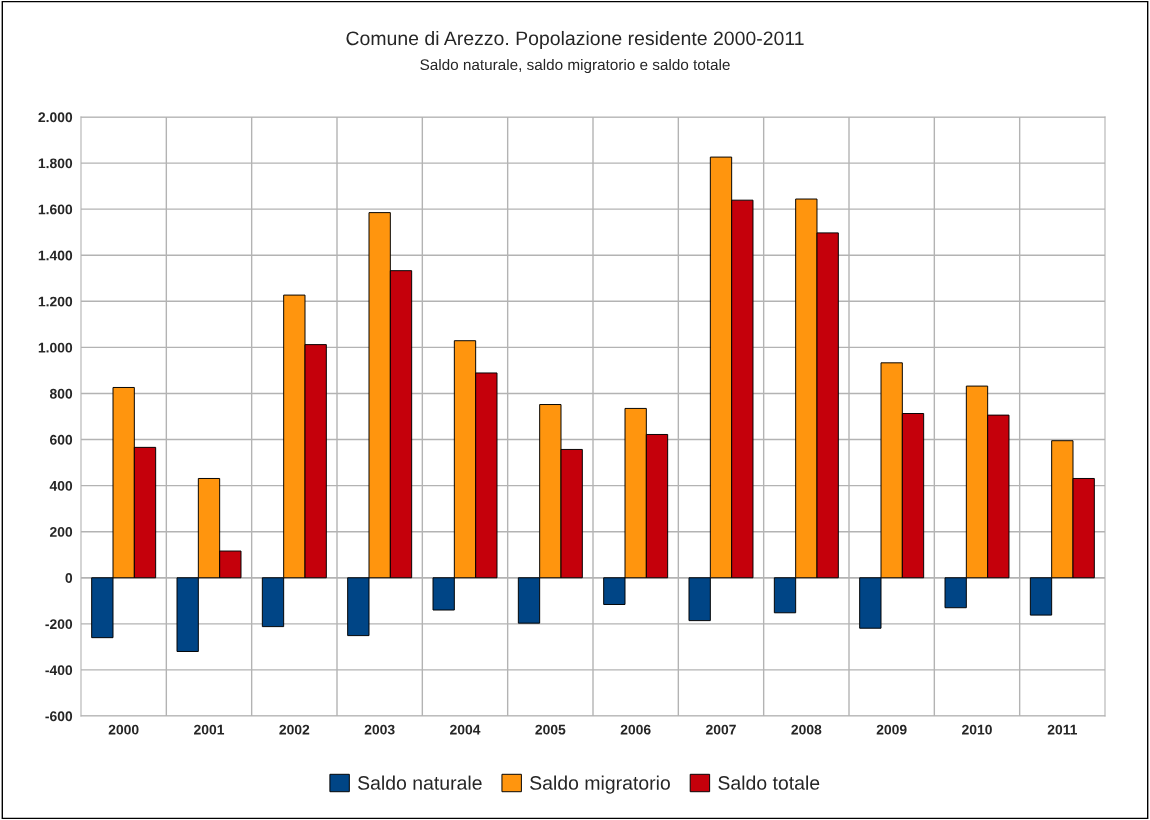 The image size is (1150, 820). I want to click on y-tick-label: 800, so click(61, 393).